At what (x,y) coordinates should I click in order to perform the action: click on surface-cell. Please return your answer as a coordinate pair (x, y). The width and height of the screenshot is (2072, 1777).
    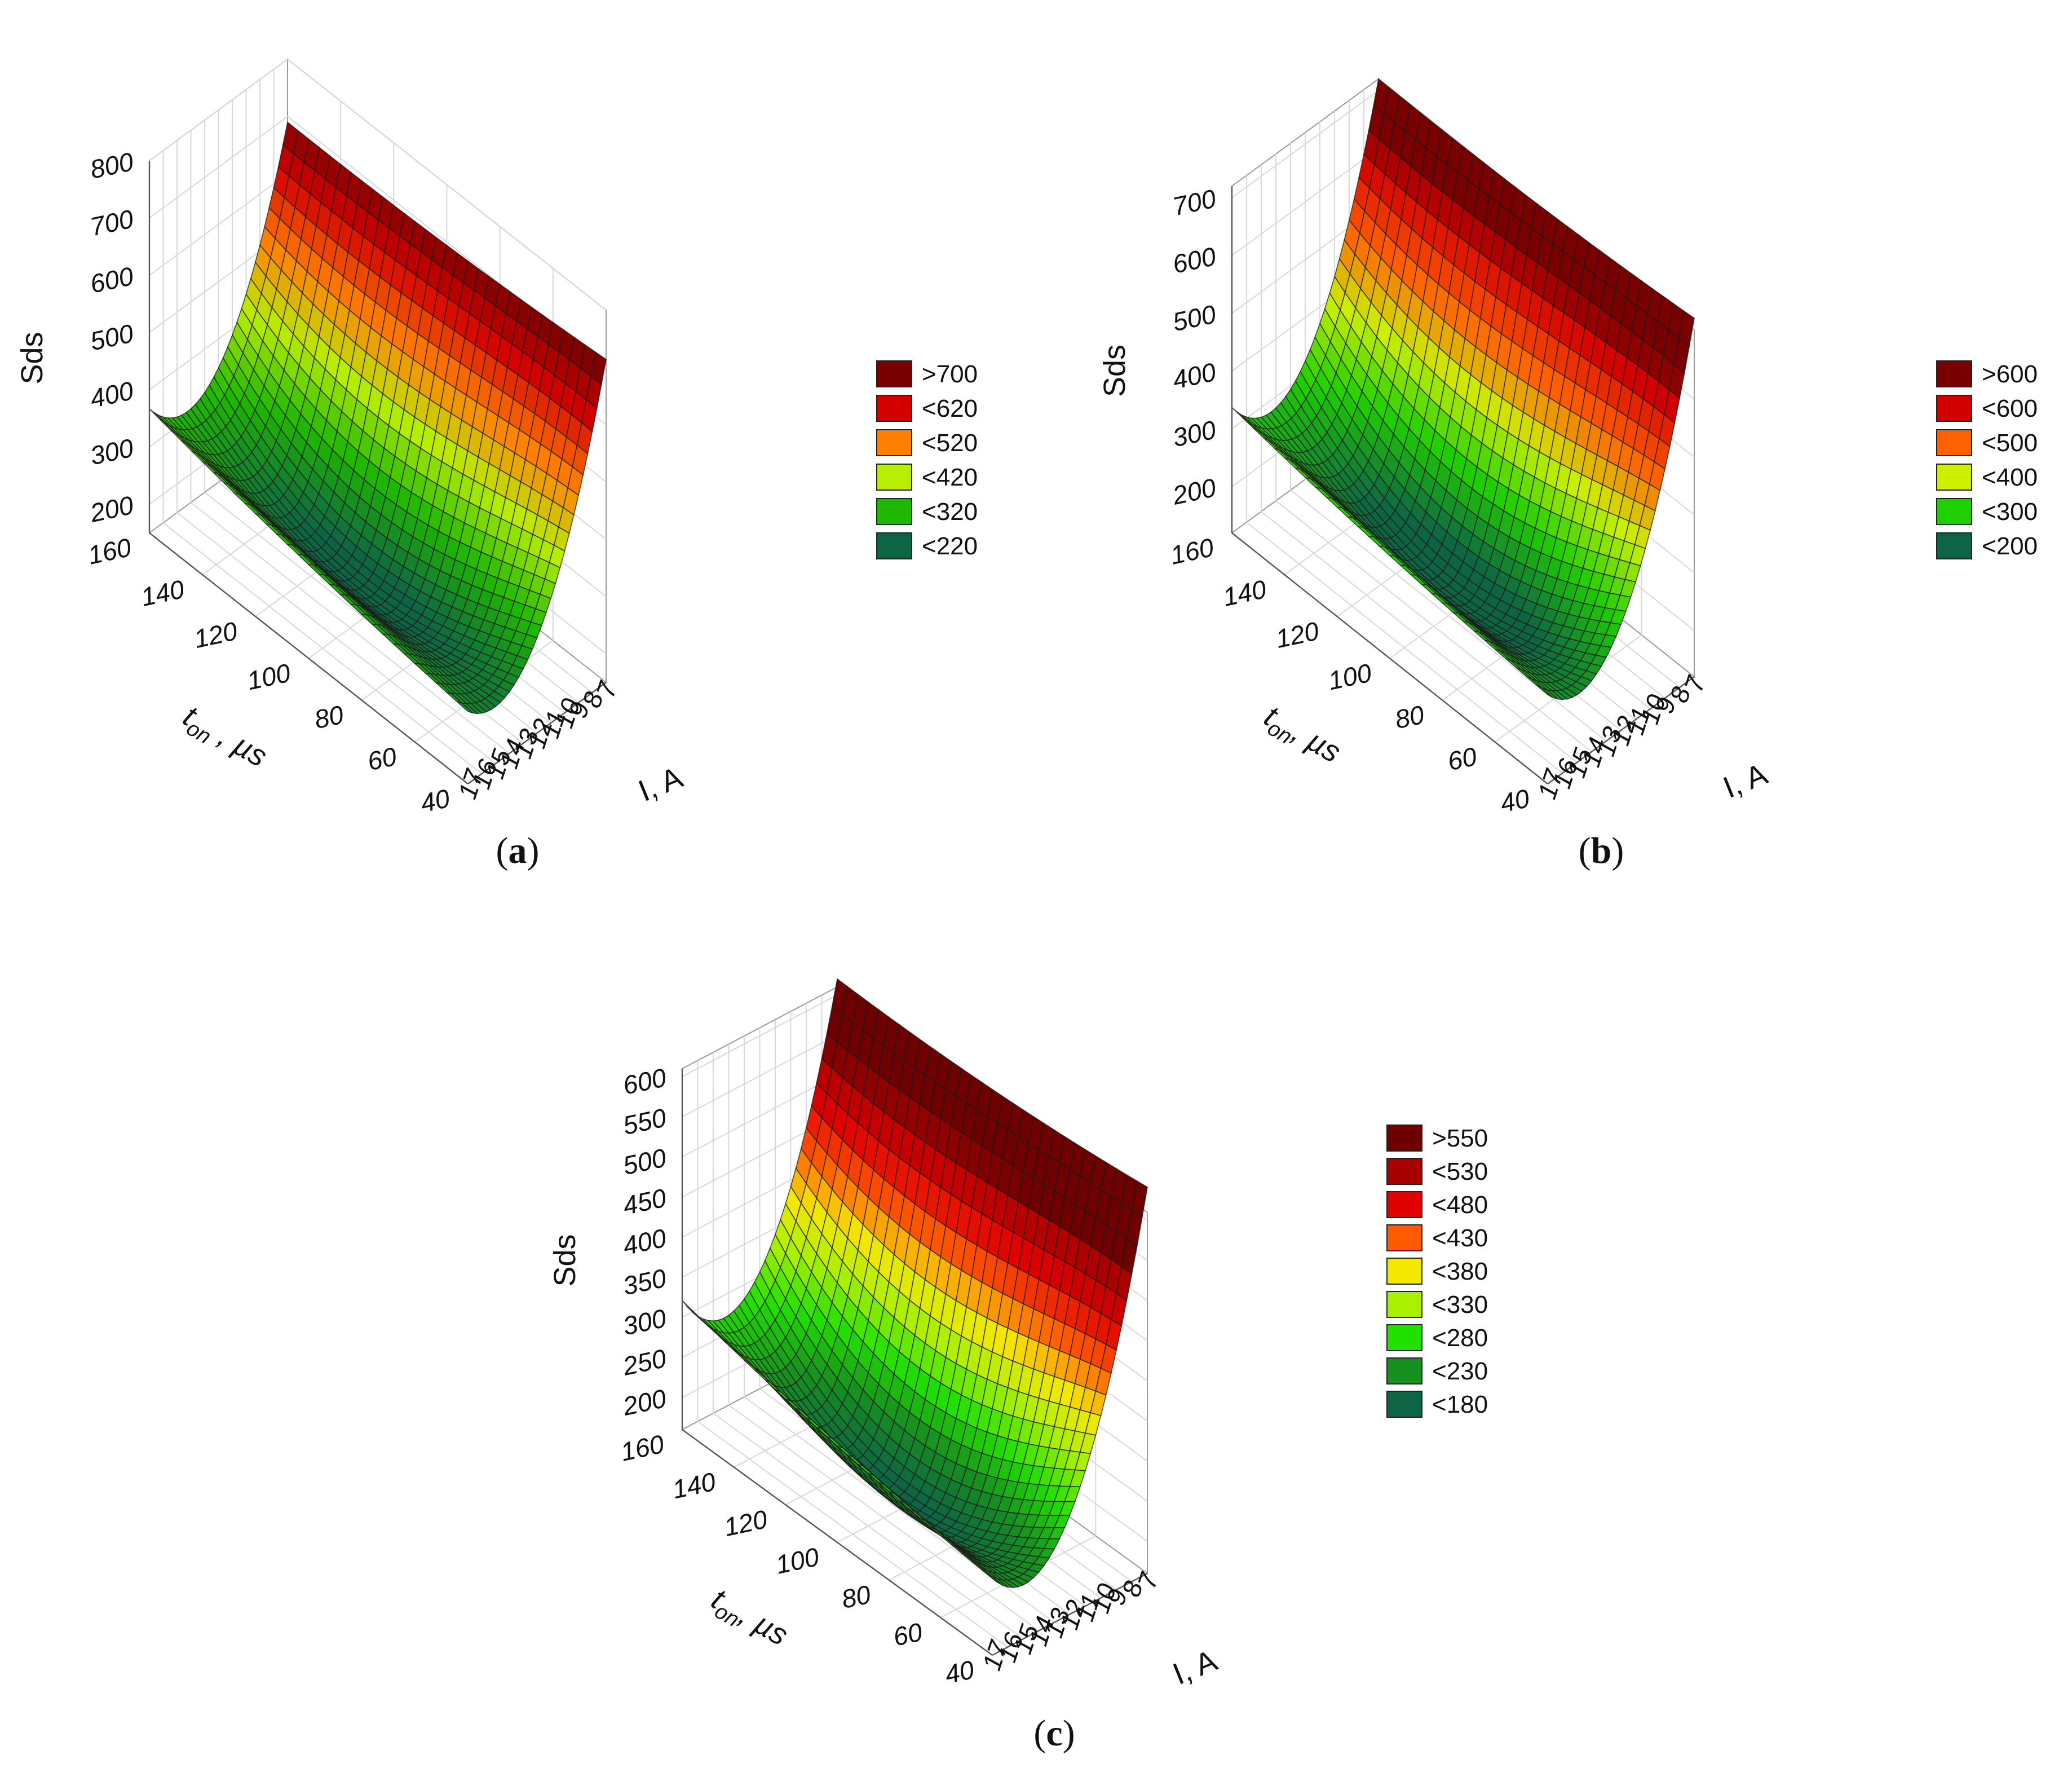
    Looking at the image, I should click on (1544, 691).